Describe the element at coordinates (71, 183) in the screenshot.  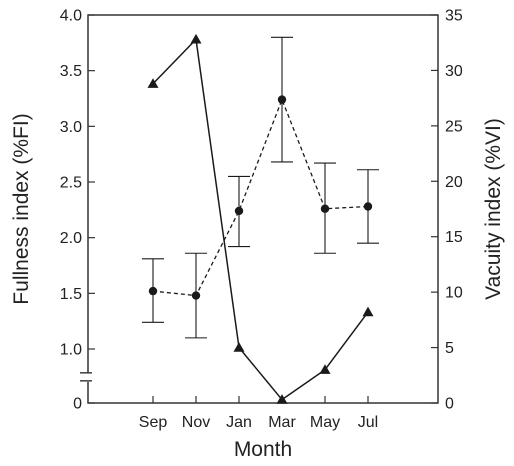
I see `left-tick-label: 2.5` at that location.